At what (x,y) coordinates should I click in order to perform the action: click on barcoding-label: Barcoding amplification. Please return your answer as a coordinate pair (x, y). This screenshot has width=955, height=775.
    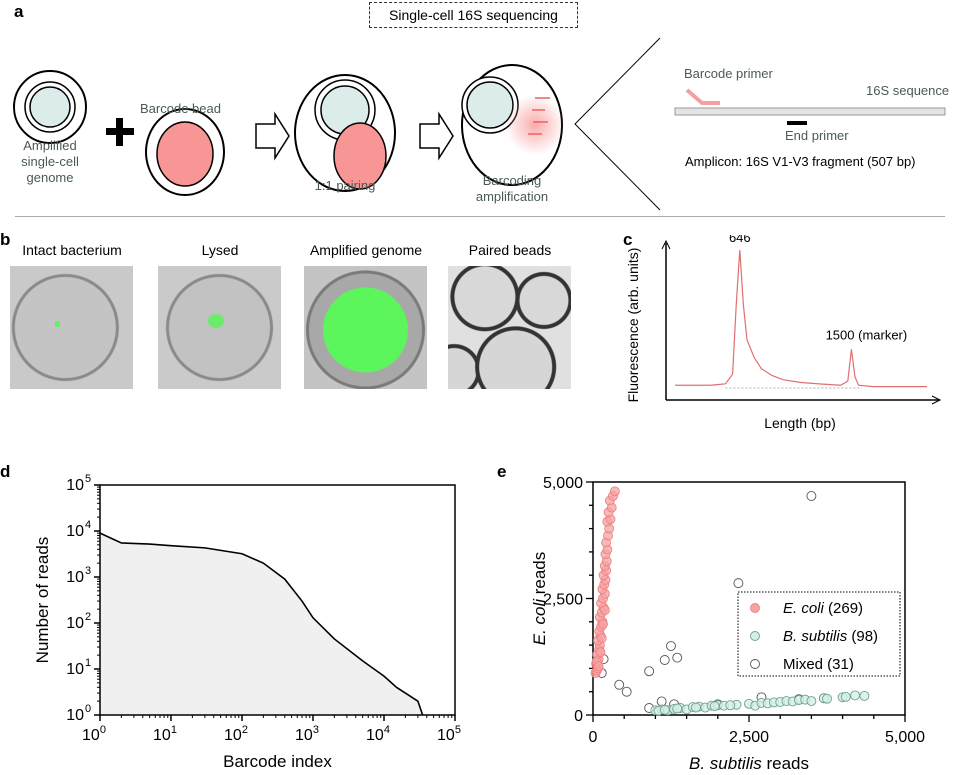
    Looking at the image, I should click on (512, 189).